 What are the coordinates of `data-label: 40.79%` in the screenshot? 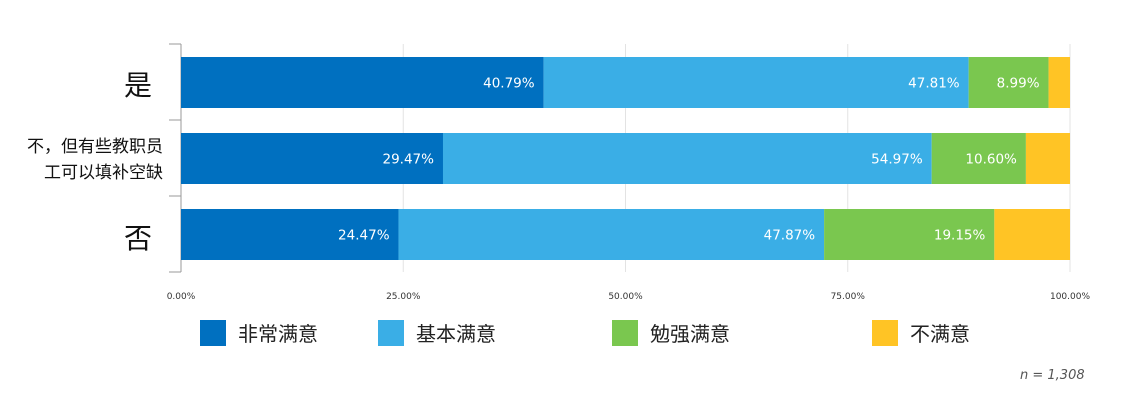 It's located at (509, 84).